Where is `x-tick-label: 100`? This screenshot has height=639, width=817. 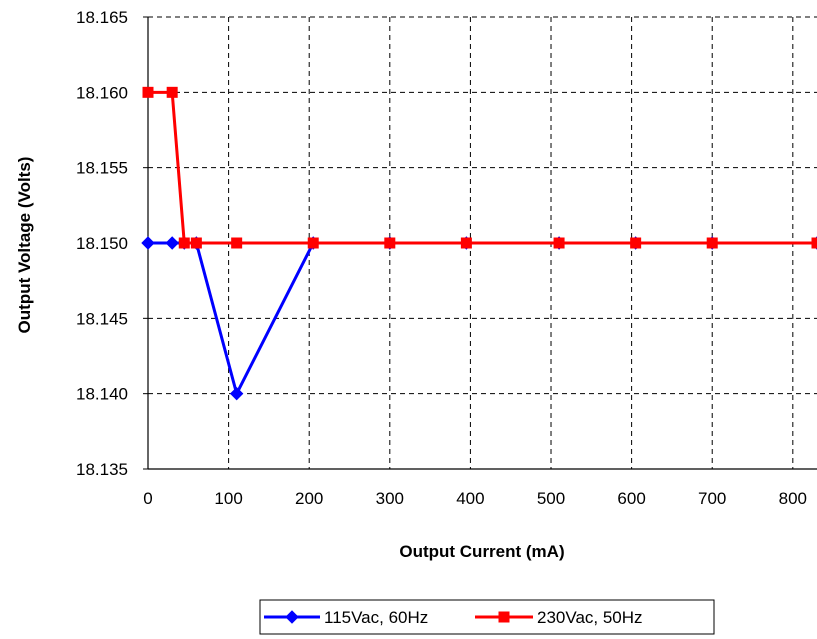 x-tick-label: 100 is located at coordinates (228, 498).